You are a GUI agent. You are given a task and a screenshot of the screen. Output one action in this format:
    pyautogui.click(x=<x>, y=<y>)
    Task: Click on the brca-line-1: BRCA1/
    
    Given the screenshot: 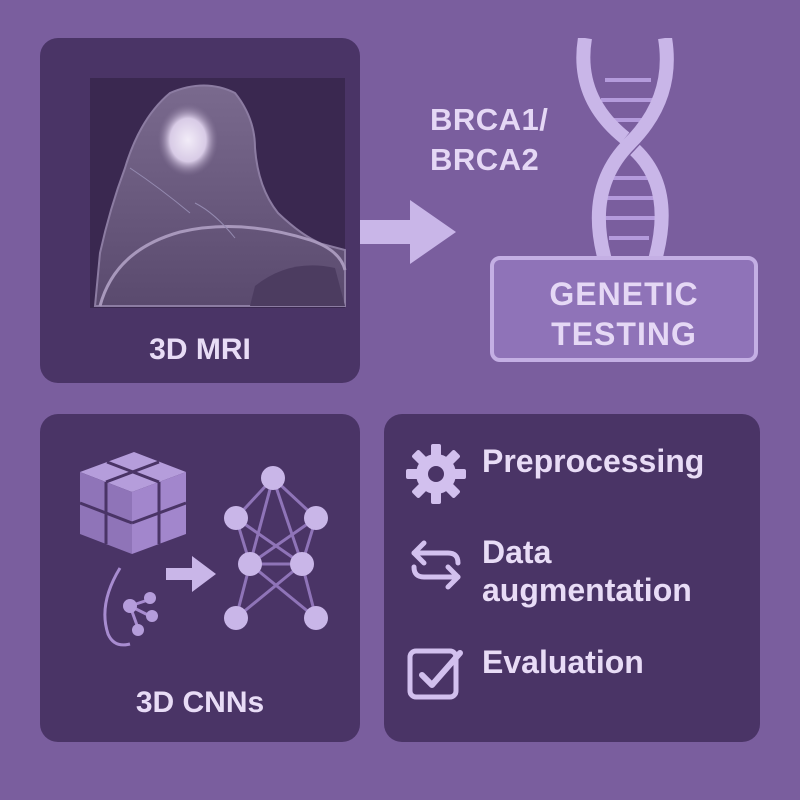 What is the action you would take?
    pyautogui.click(x=489, y=119)
    